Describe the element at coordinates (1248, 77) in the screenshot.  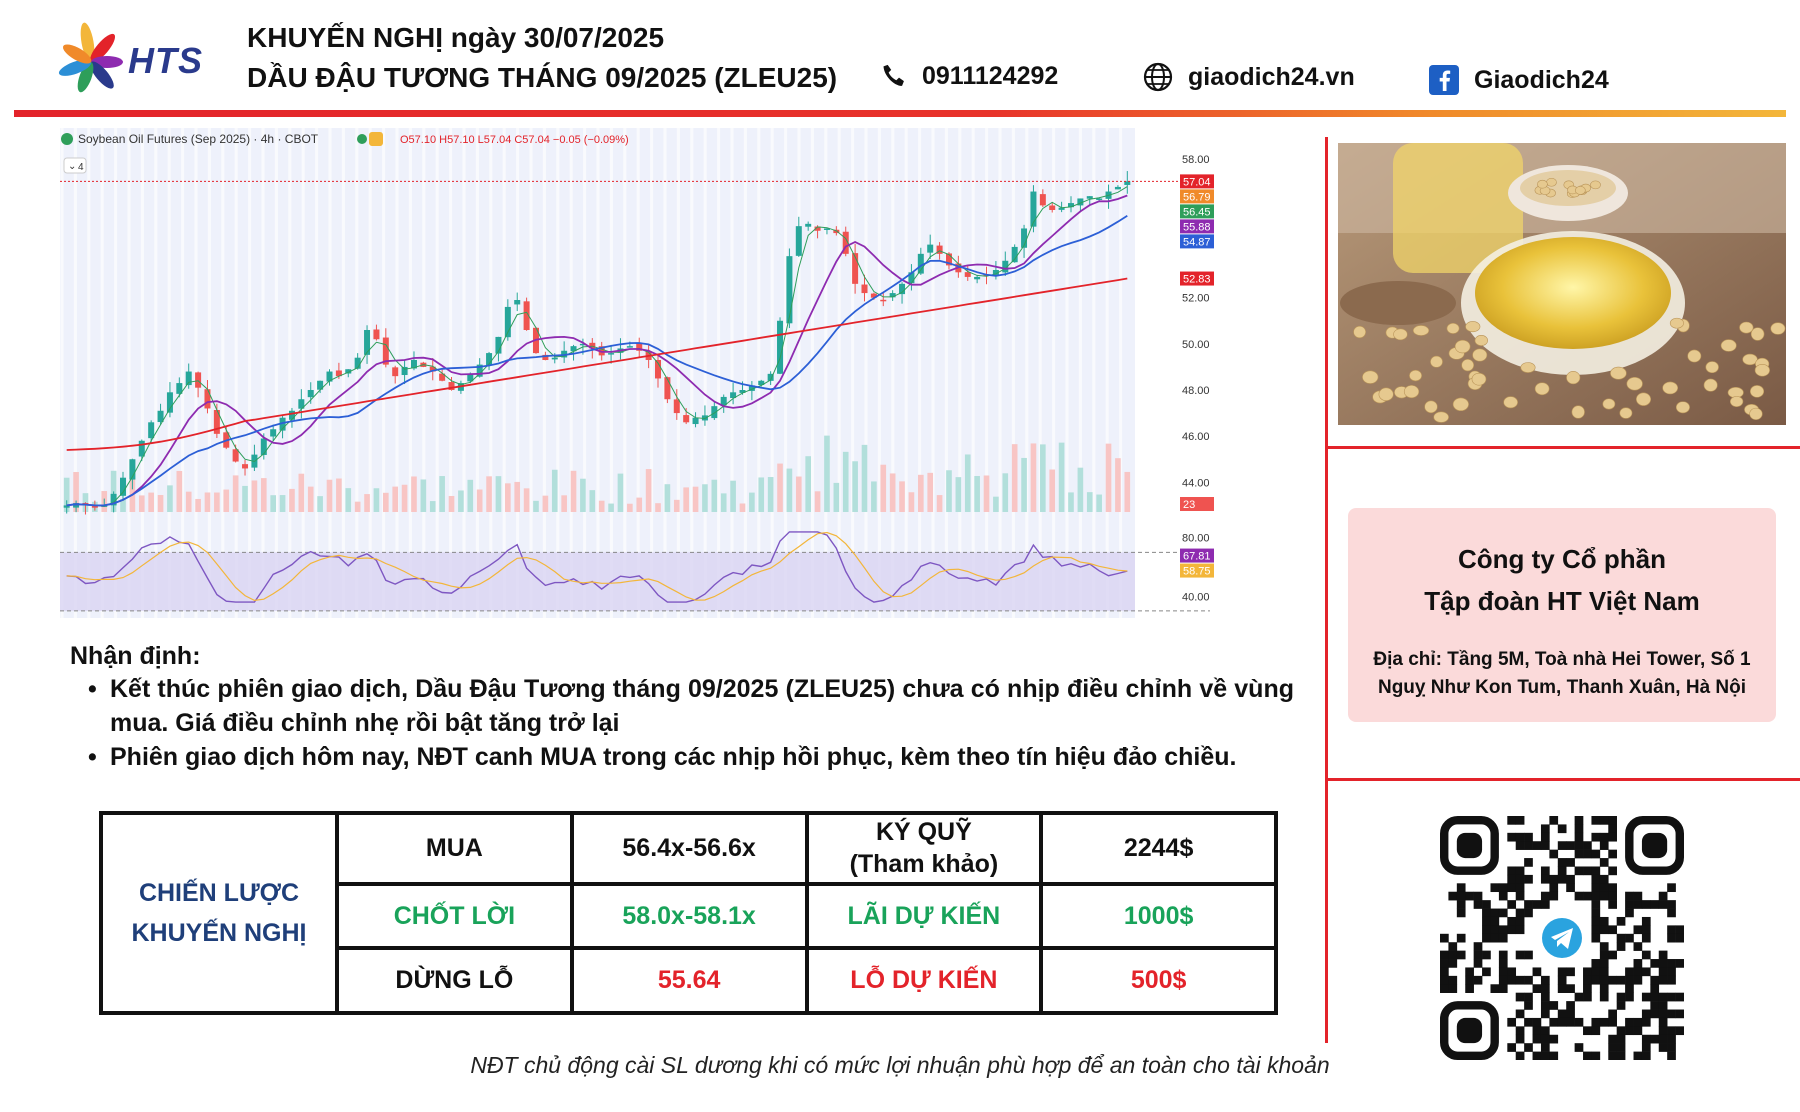
I see `website-link: giaodich24.vn` at that location.